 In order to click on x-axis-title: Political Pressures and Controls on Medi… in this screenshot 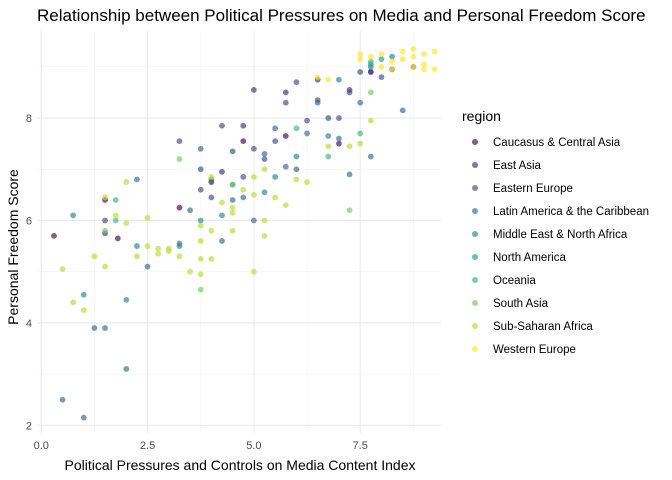, I will do `click(240, 465)`.